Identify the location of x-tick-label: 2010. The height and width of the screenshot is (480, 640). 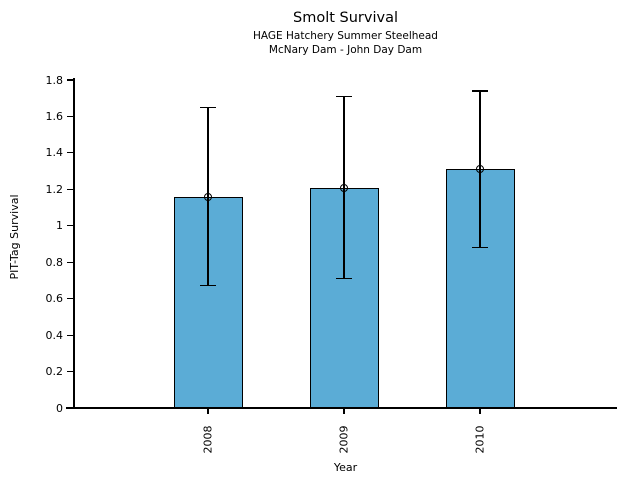
(480, 439).